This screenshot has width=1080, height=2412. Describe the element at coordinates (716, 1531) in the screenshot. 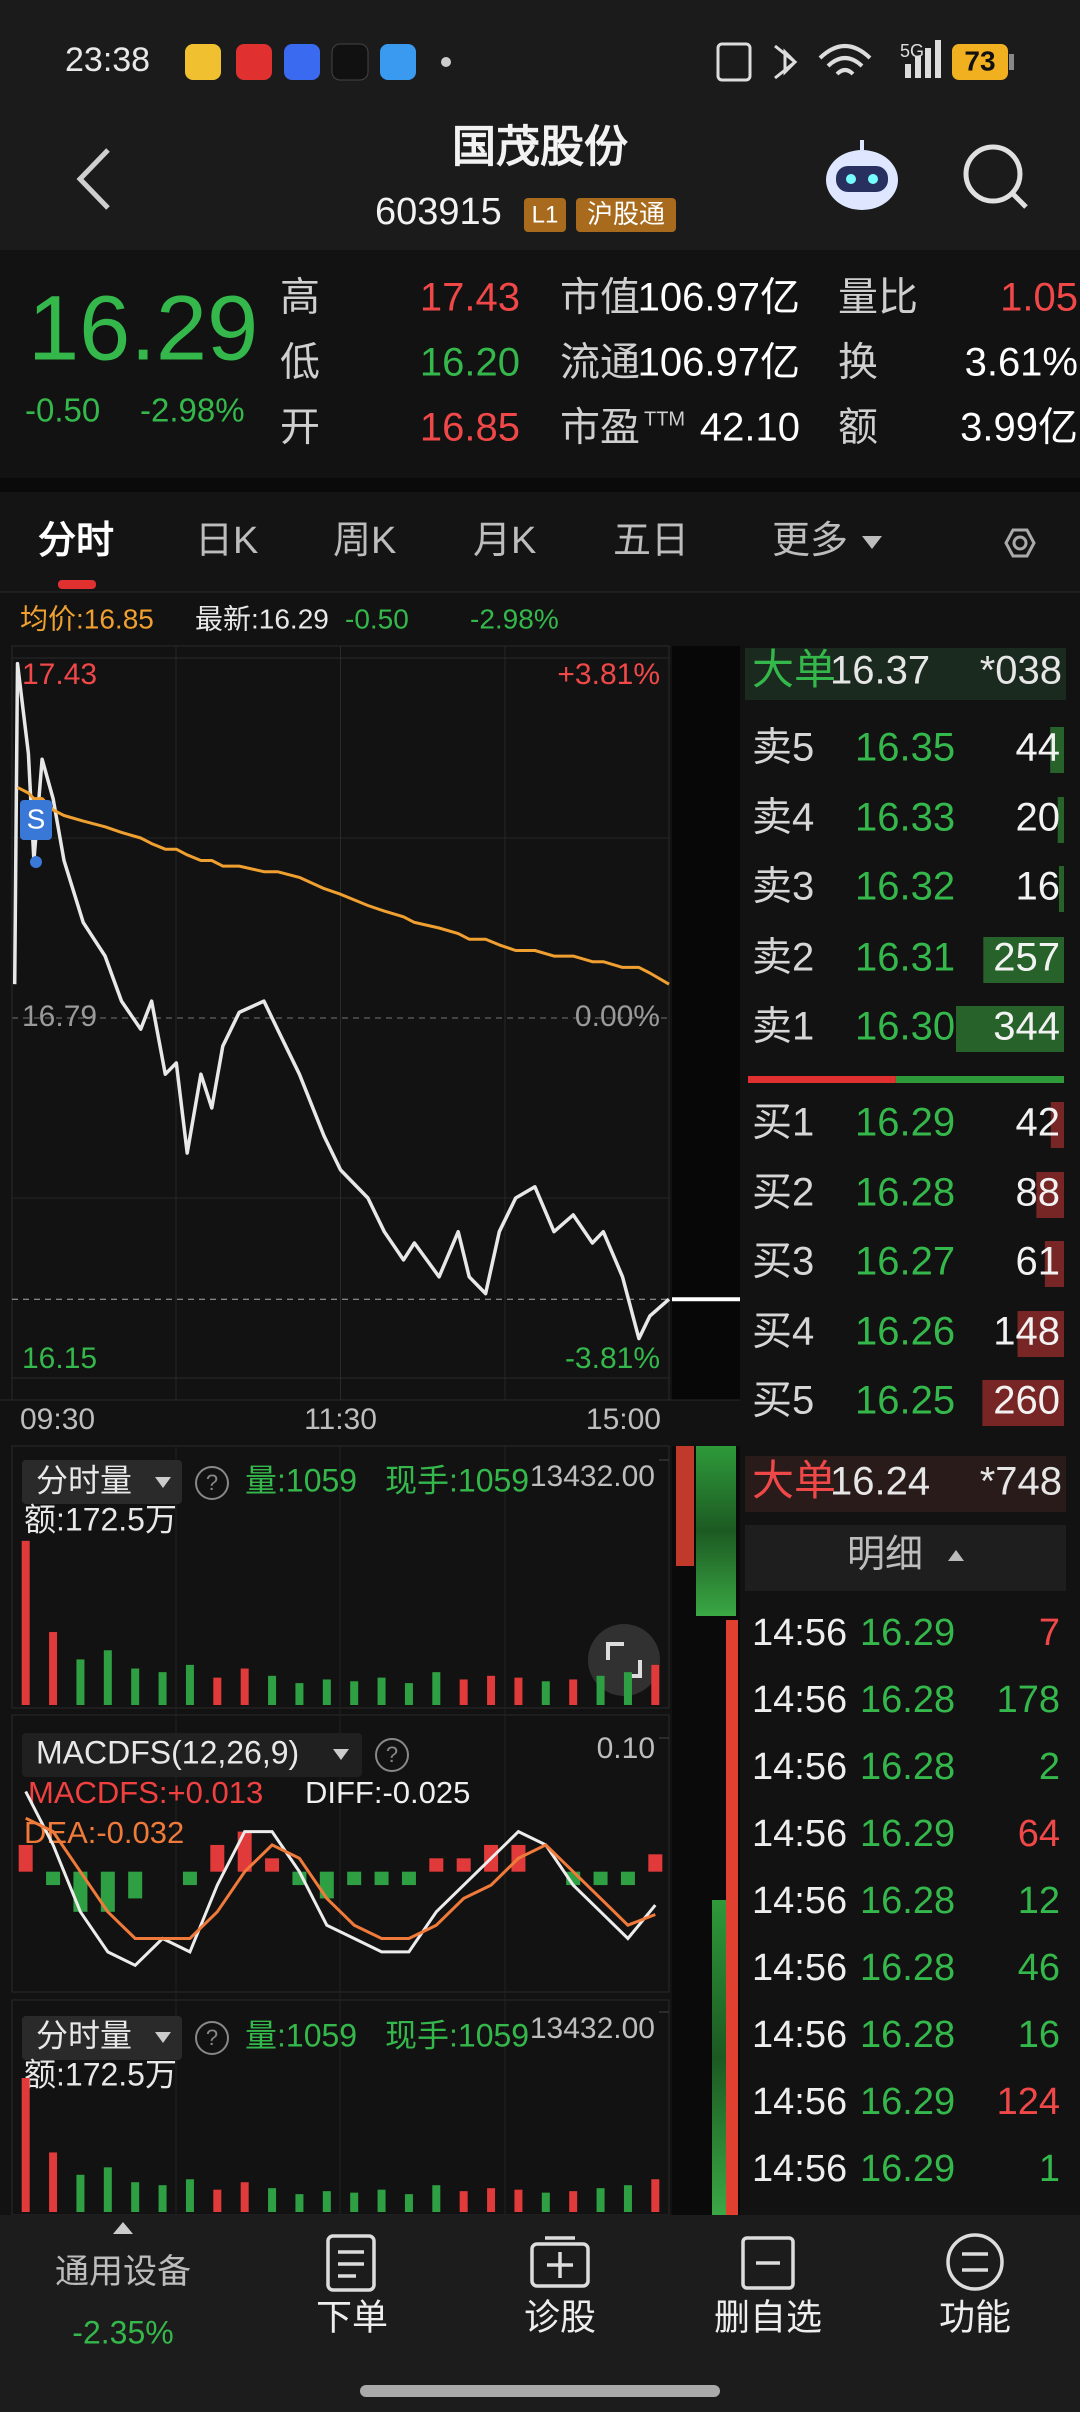

I see `strip-deco` at that location.